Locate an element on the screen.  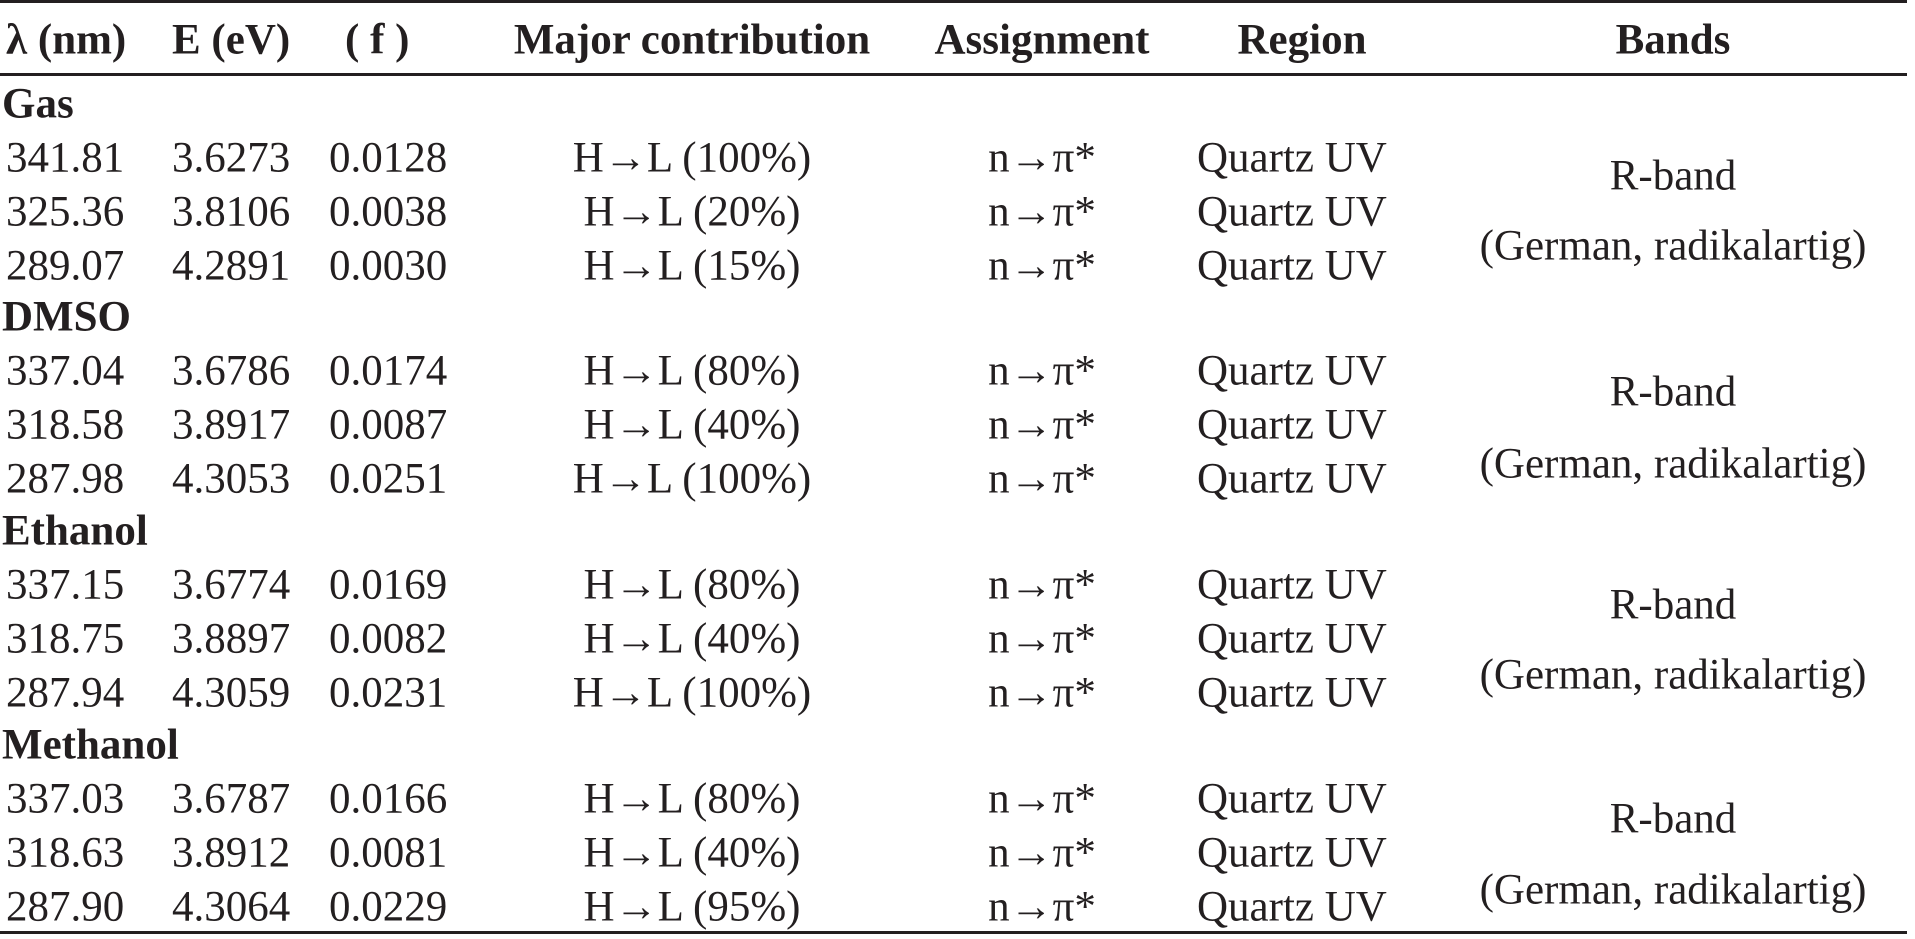
wavelength-cell: 318.63 is located at coordinates (65, 853).